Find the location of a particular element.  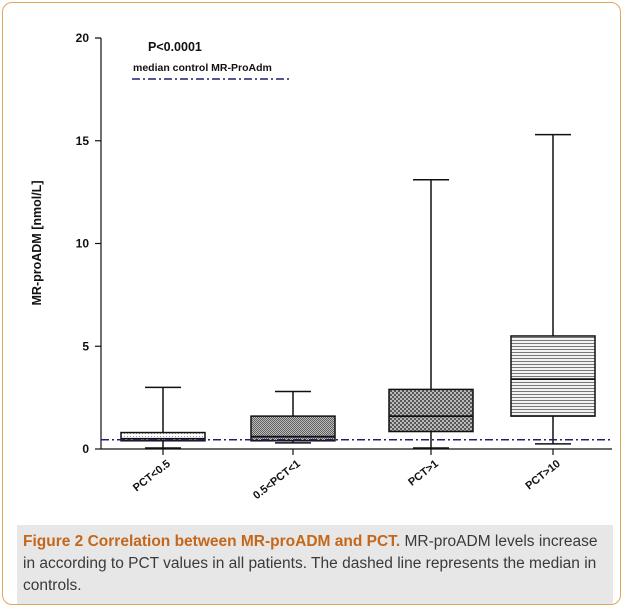

x-axis-tick-labels: PCT<0.5 0.5<PCT<1 PCT>1 PCT>10 is located at coordinates (347, 475).